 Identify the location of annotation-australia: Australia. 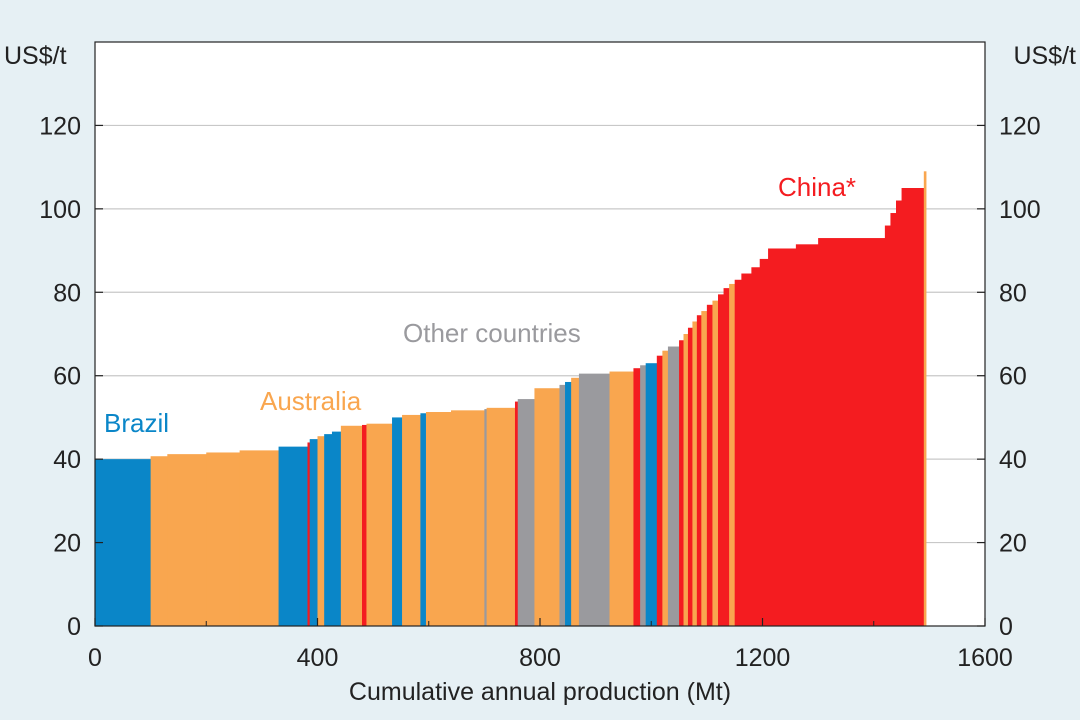
(311, 401).